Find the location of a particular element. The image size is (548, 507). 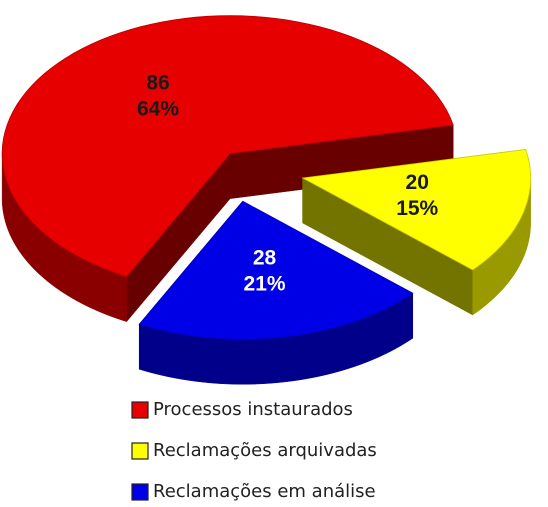

data-label: 21% is located at coordinates (265, 283).